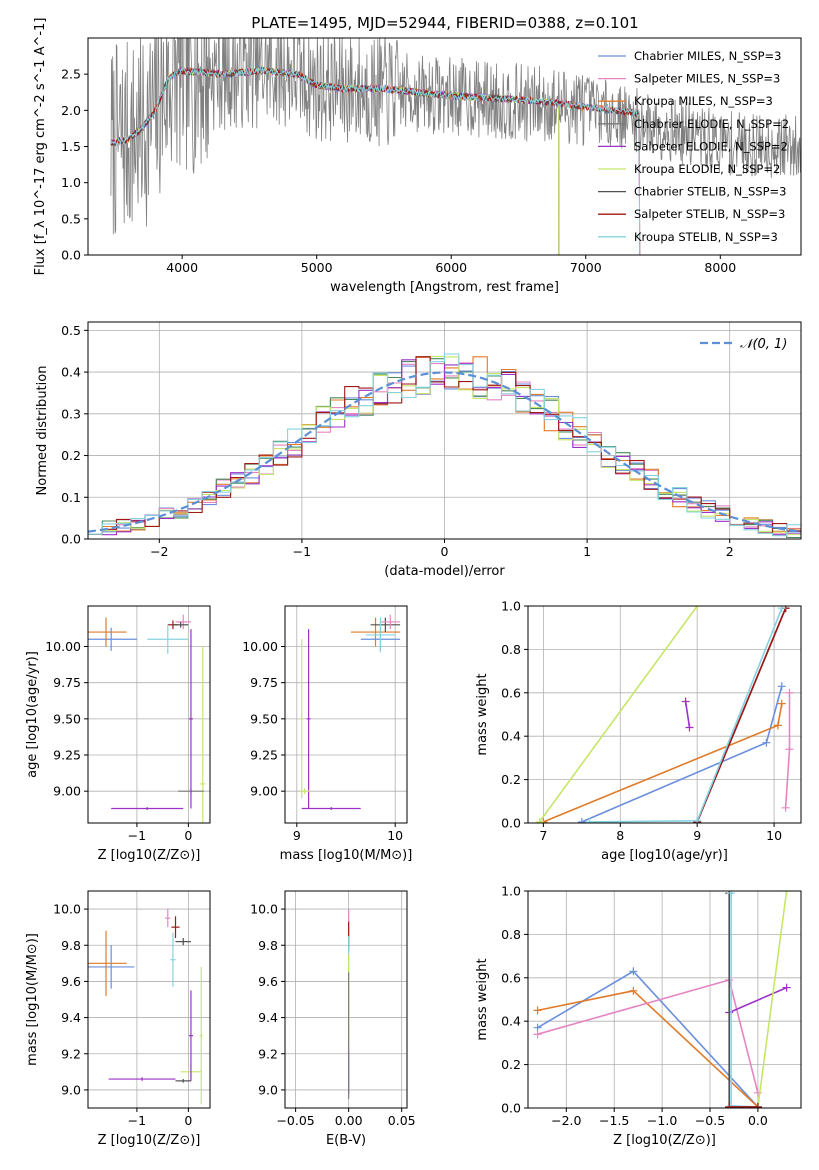 Image resolution: width=819 pixels, height=1170 pixels. I want to click on y-tick-label: 1.0, so click(511, 606).